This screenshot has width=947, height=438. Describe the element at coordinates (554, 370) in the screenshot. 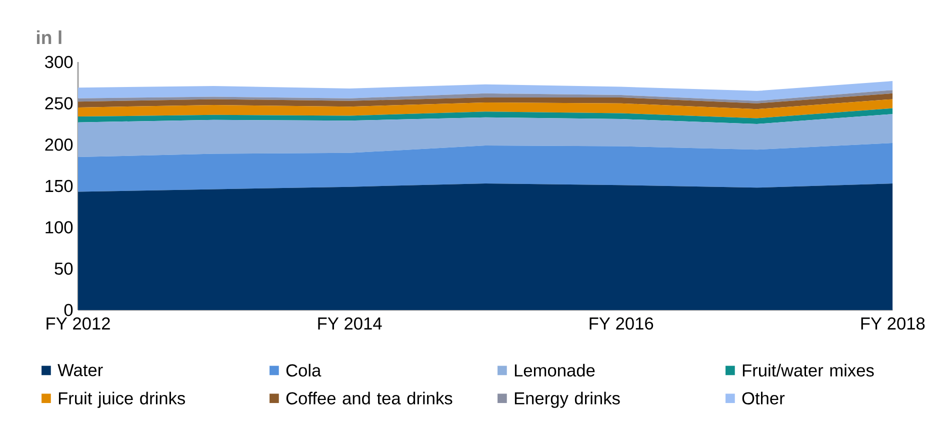

I see `legend-label: Lemonade` at that location.